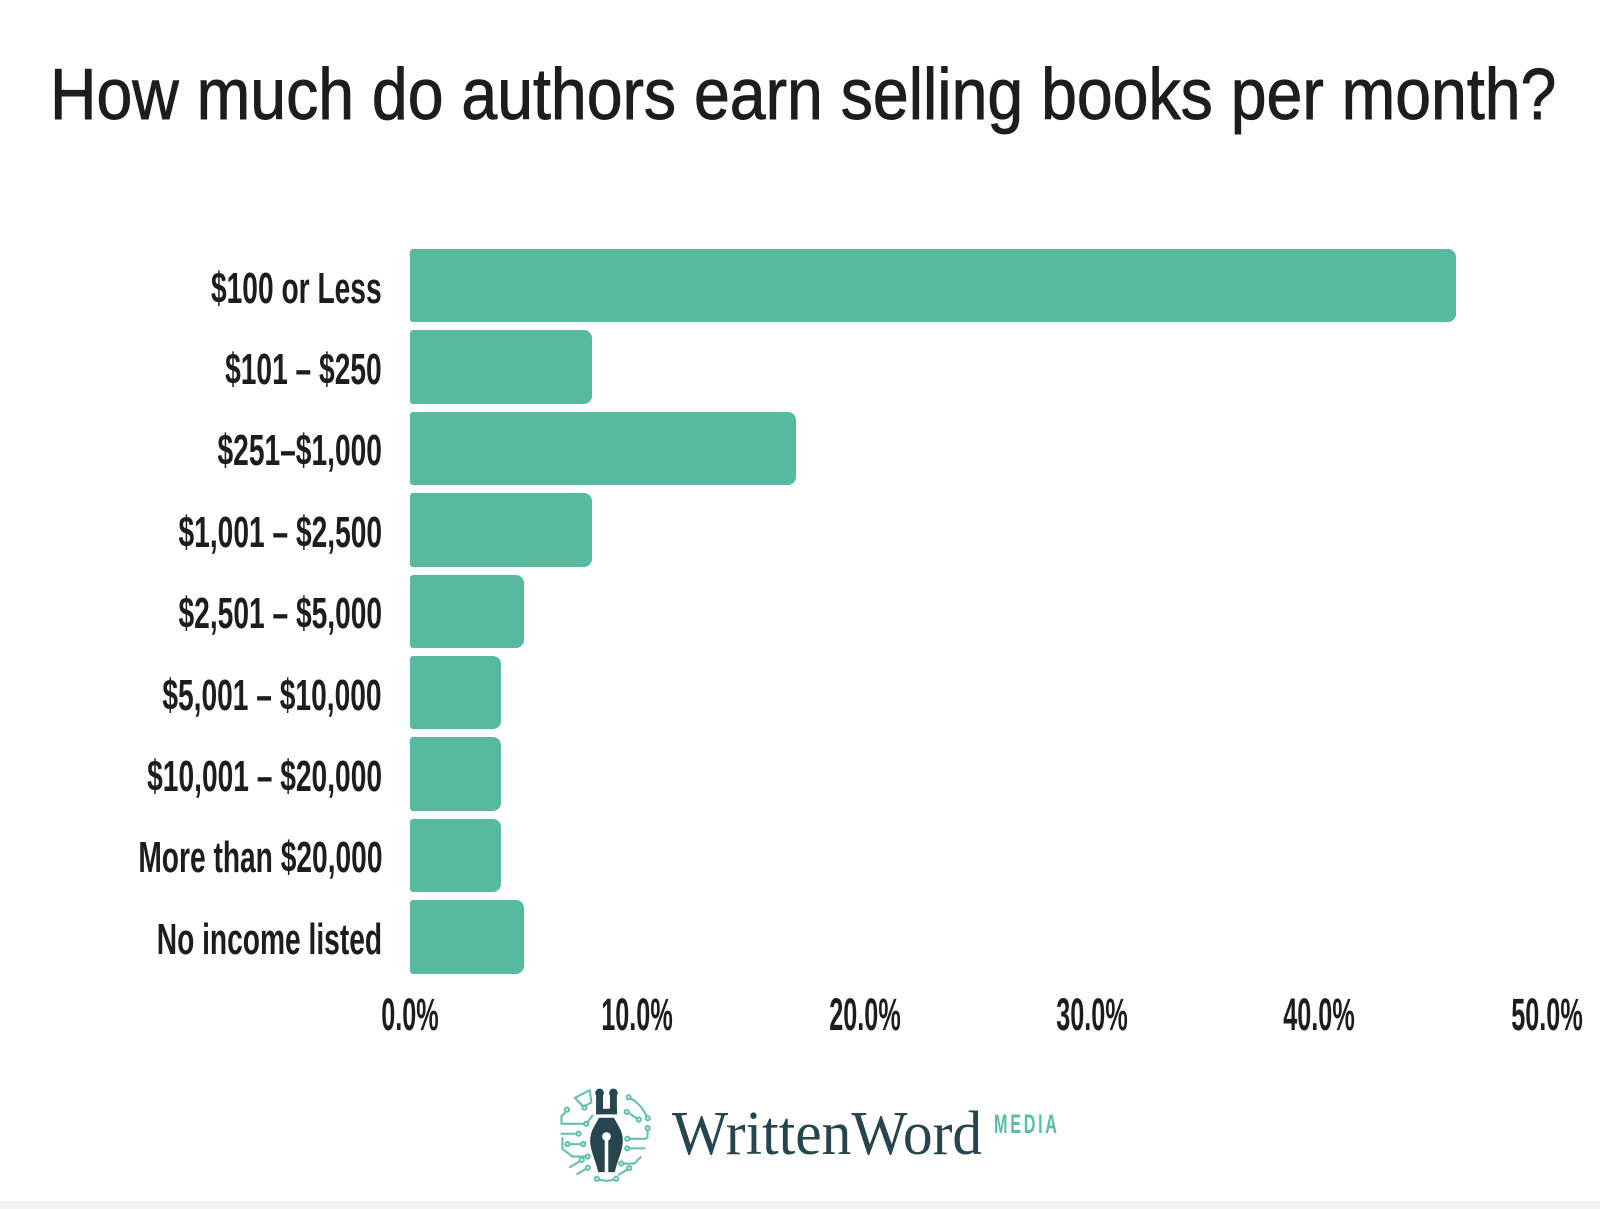  What do you see at coordinates (637, 1014) in the screenshot?
I see `x-tick-label: 10.0%` at bounding box center [637, 1014].